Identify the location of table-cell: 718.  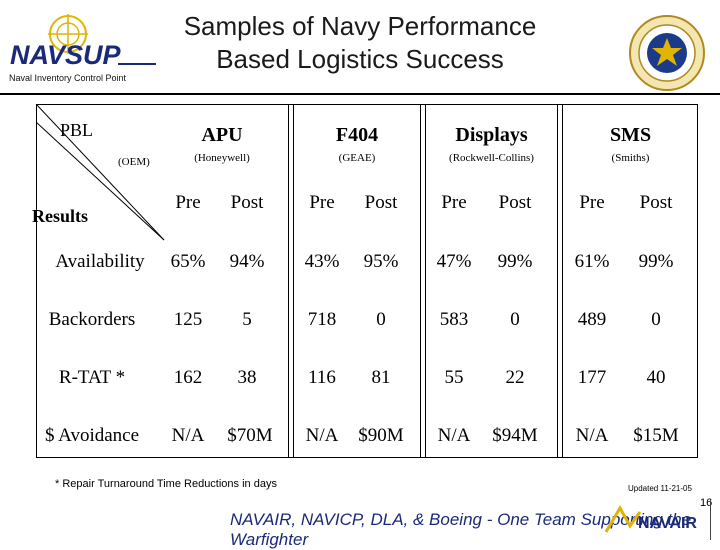
(322, 319).